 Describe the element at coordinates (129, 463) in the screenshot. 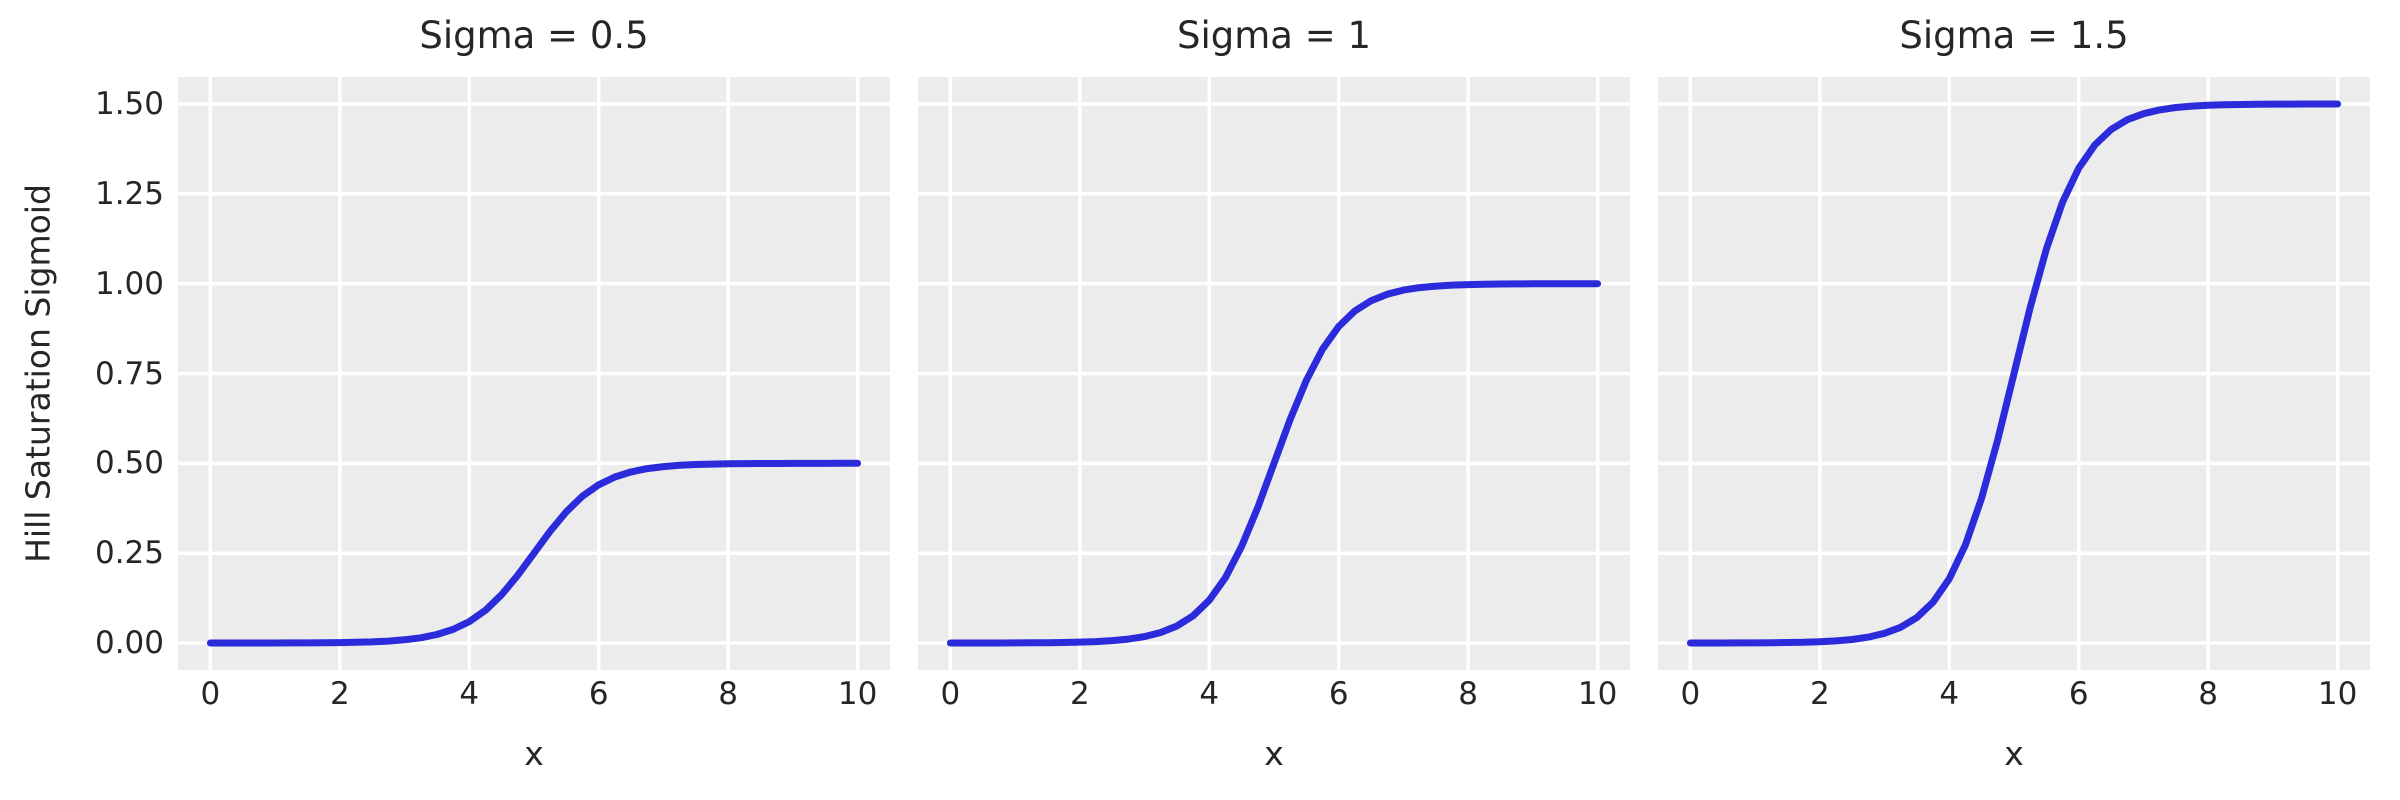

I see `y-tick-label: 0.50` at that location.